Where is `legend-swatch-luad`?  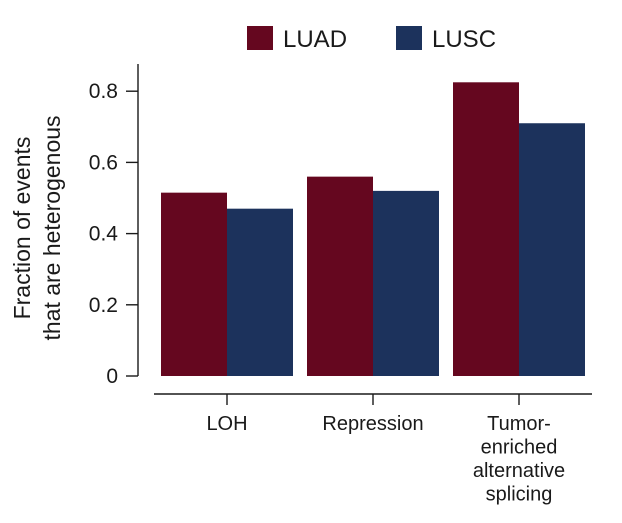
legend-swatch-luad is located at coordinates (260, 38).